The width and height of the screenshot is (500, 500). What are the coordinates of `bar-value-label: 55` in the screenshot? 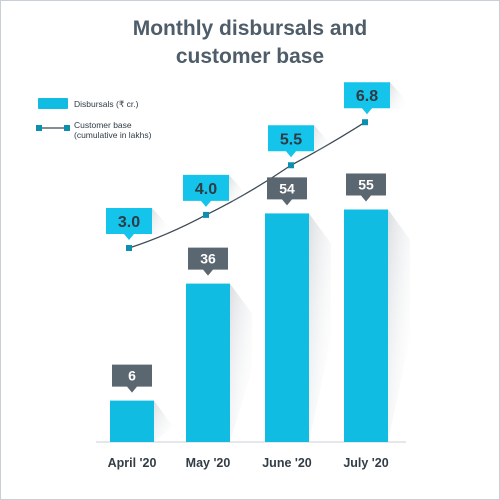 It's located at (366, 185).